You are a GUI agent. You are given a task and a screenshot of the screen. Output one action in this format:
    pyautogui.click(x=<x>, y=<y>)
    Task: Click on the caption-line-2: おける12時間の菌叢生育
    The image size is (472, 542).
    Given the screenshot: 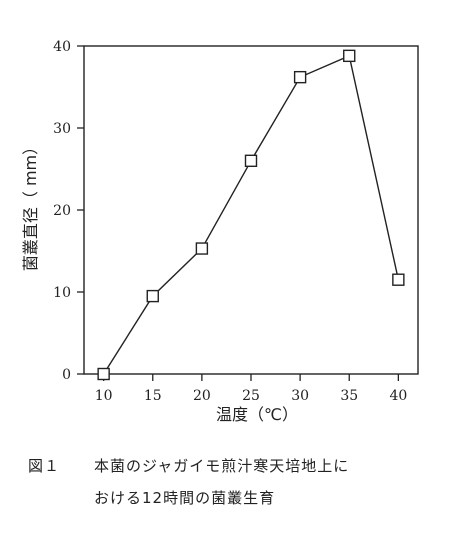 What is the action you would take?
    pyautogui.click(x=185, y=498)
    